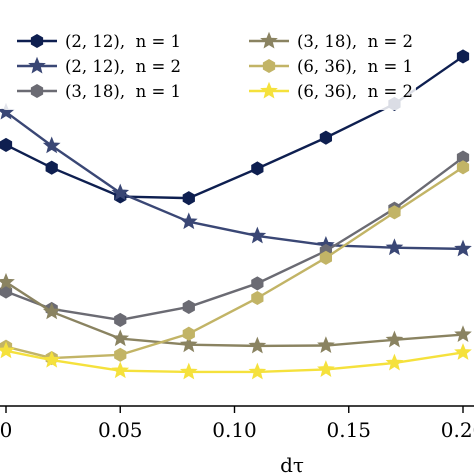  I want to click on x-ticks: 0 0.05 0.10 0.15 0.20, so click(237, 424).